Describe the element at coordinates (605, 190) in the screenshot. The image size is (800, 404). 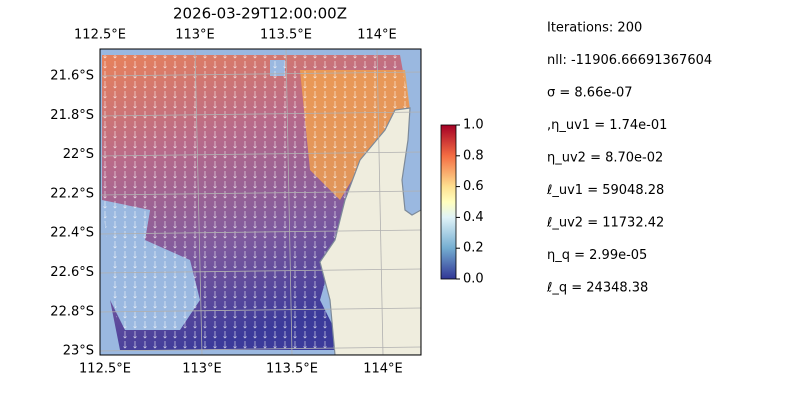
I see `info-text: ℓ_uv1 = 59048.28` at that location.